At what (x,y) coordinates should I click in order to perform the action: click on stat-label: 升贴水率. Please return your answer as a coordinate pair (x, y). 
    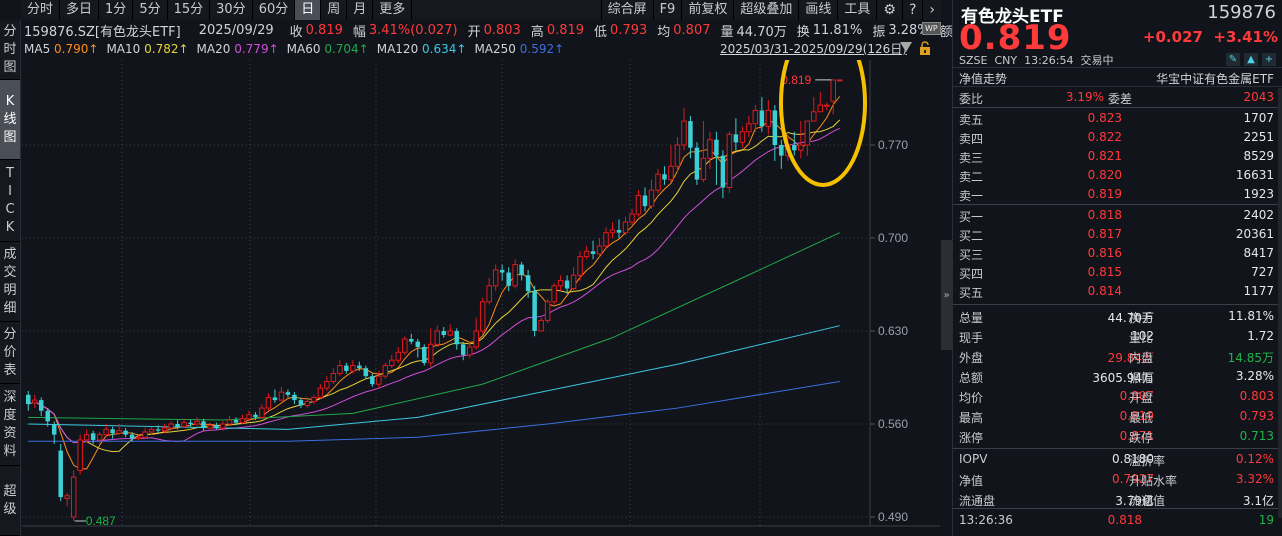
    Looking at the image, I should click on (1153, 481).